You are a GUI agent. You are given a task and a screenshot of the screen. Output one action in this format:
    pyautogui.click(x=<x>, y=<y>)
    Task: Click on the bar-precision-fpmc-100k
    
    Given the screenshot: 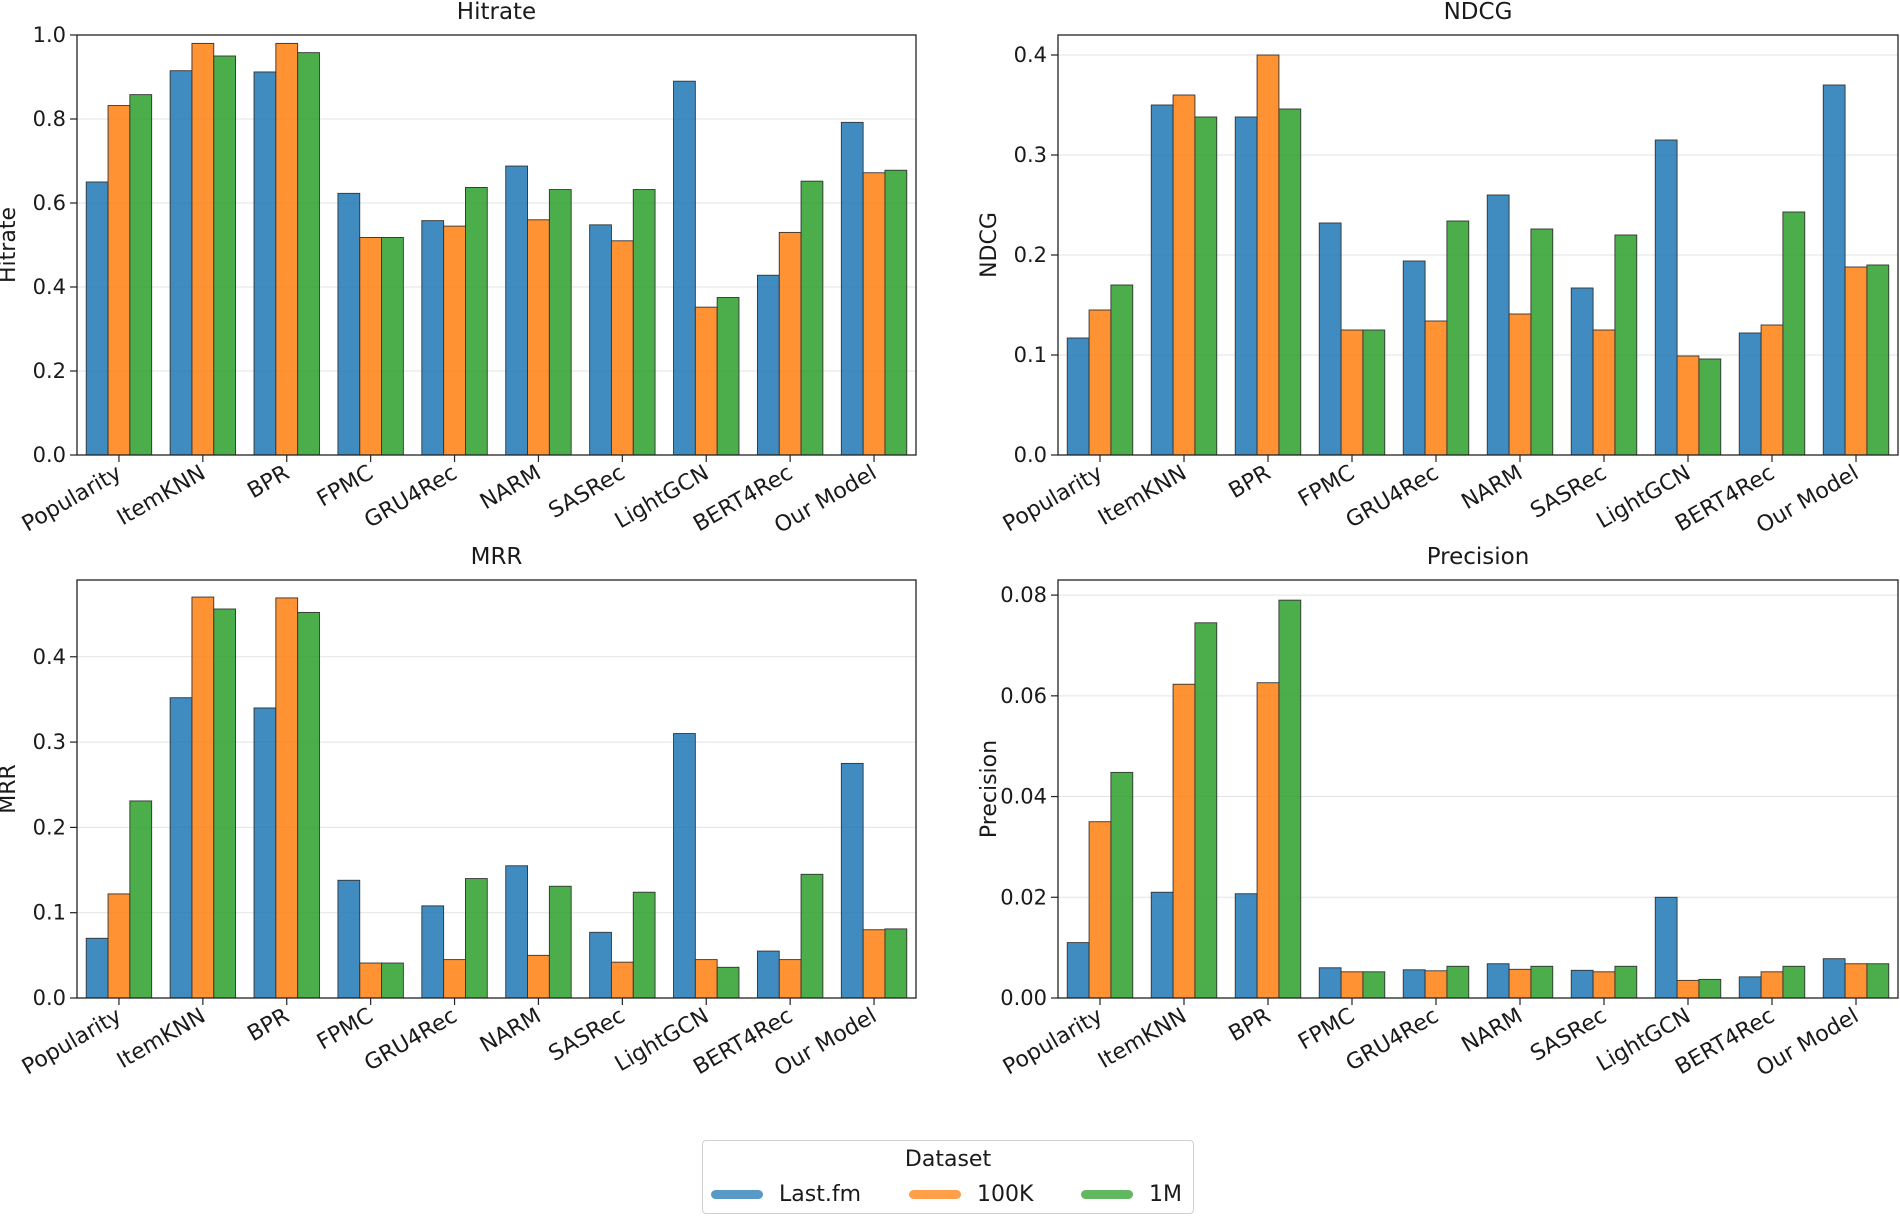 What is the action you would take?
    pyautogui.click(x=1352, y=985)
    